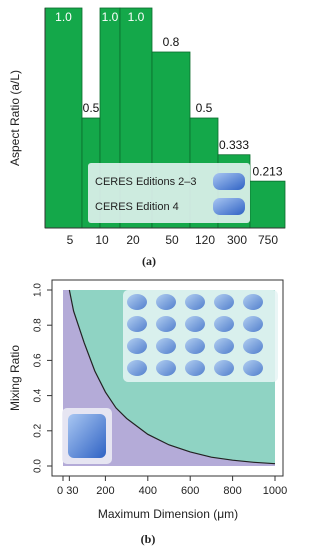  I want to click on value-label: 0.213, so click(267, 171).